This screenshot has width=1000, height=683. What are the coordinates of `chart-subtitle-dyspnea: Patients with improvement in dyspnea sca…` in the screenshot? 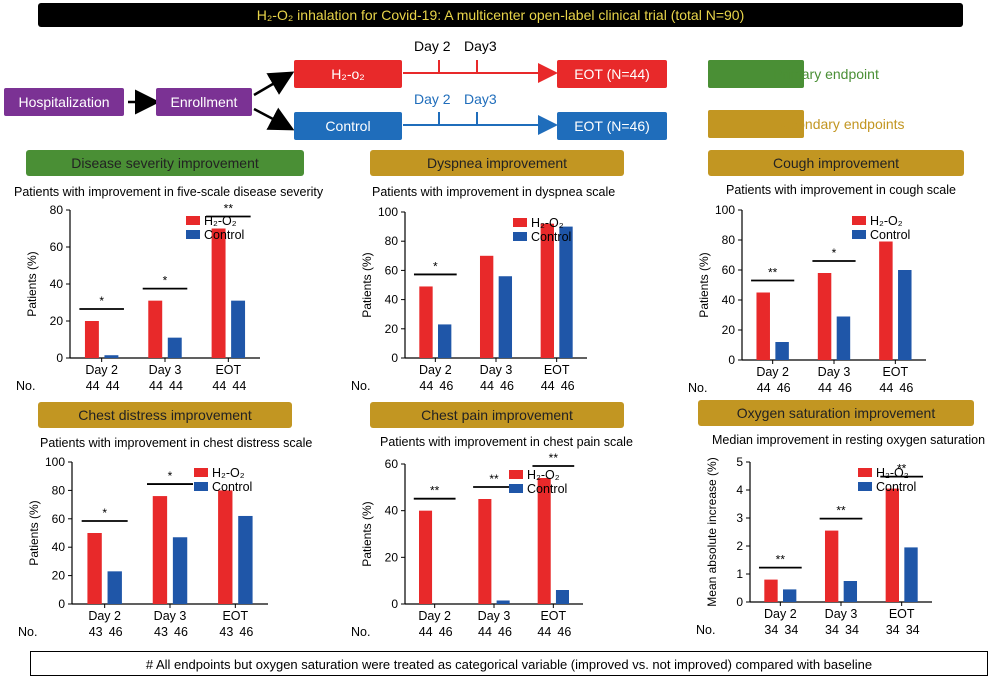 It's located at (494, 192).